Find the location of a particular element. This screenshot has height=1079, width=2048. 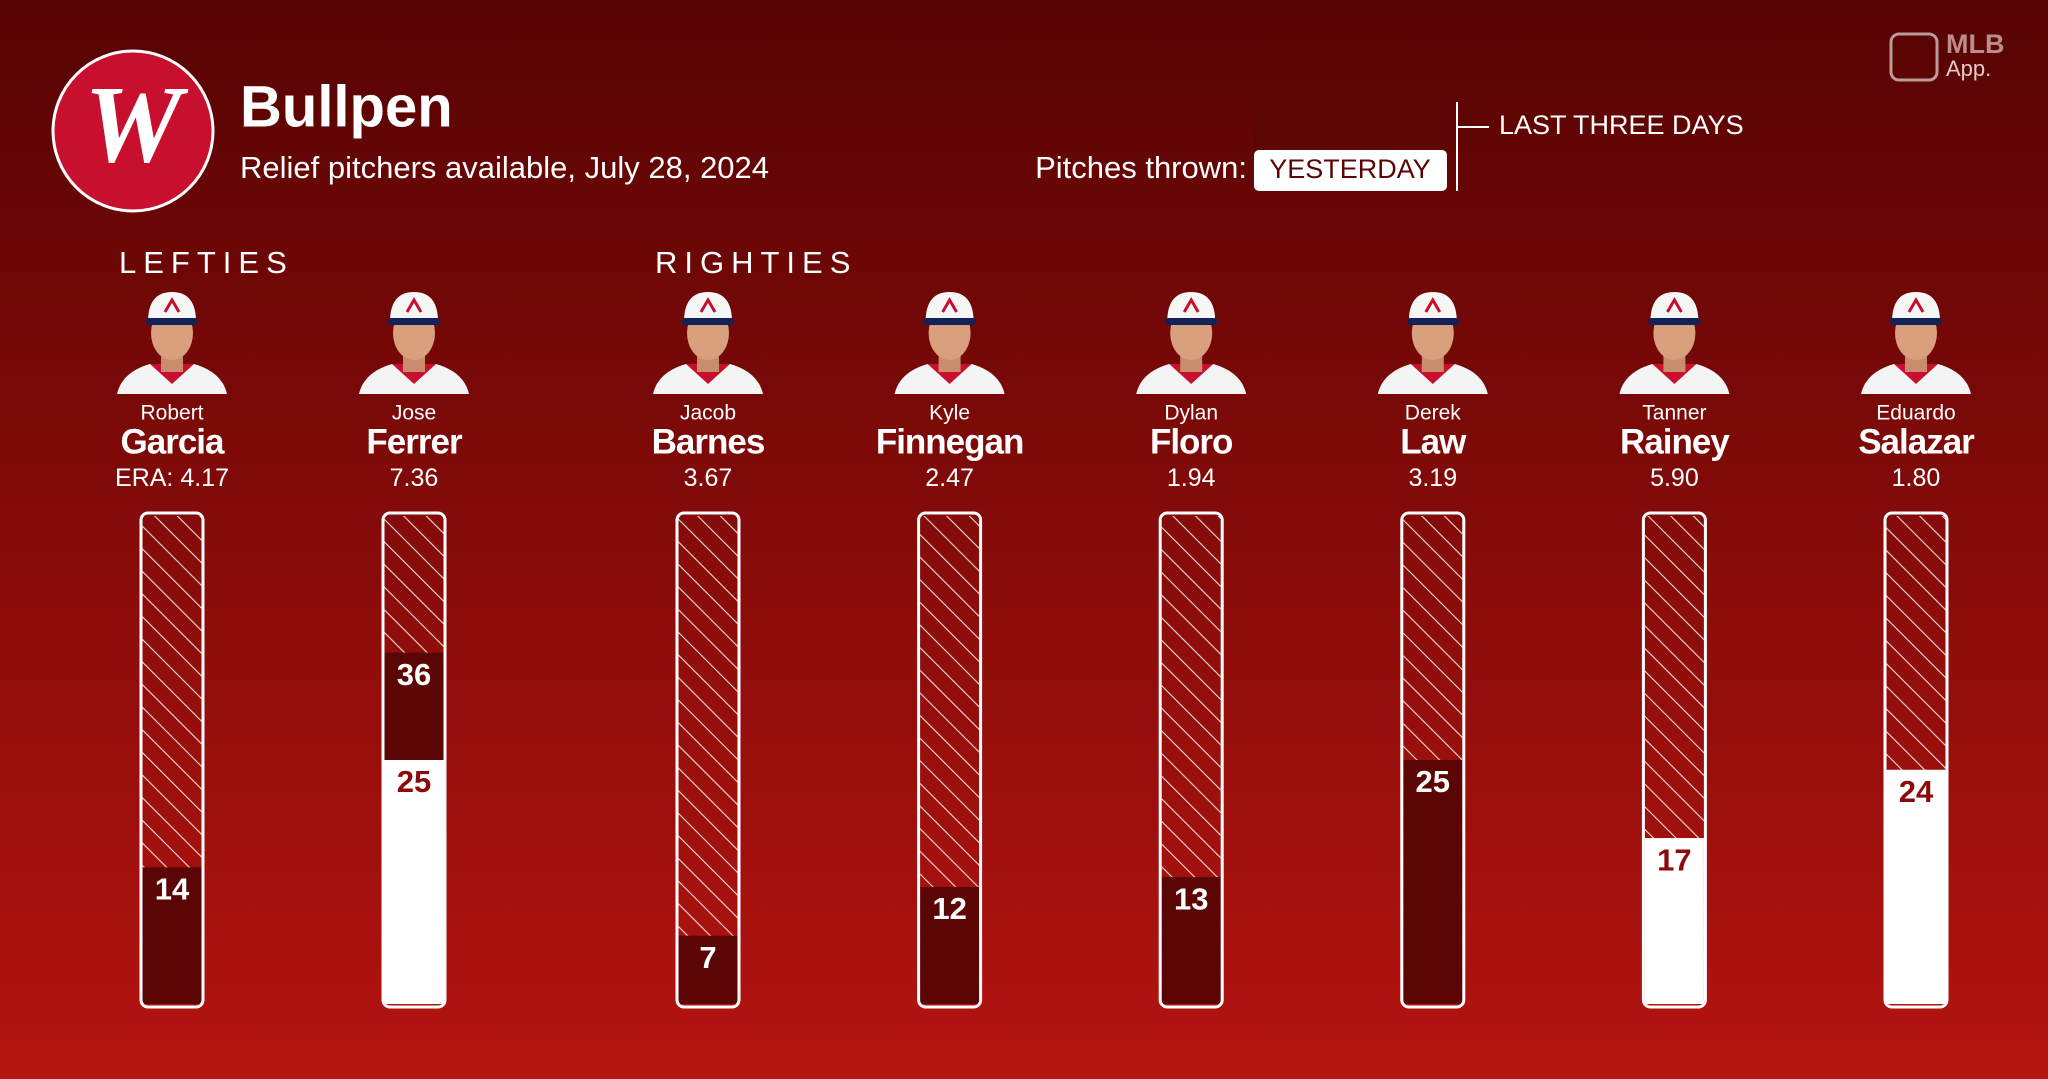

first-name: Jose is located at coordinates (414, 413).